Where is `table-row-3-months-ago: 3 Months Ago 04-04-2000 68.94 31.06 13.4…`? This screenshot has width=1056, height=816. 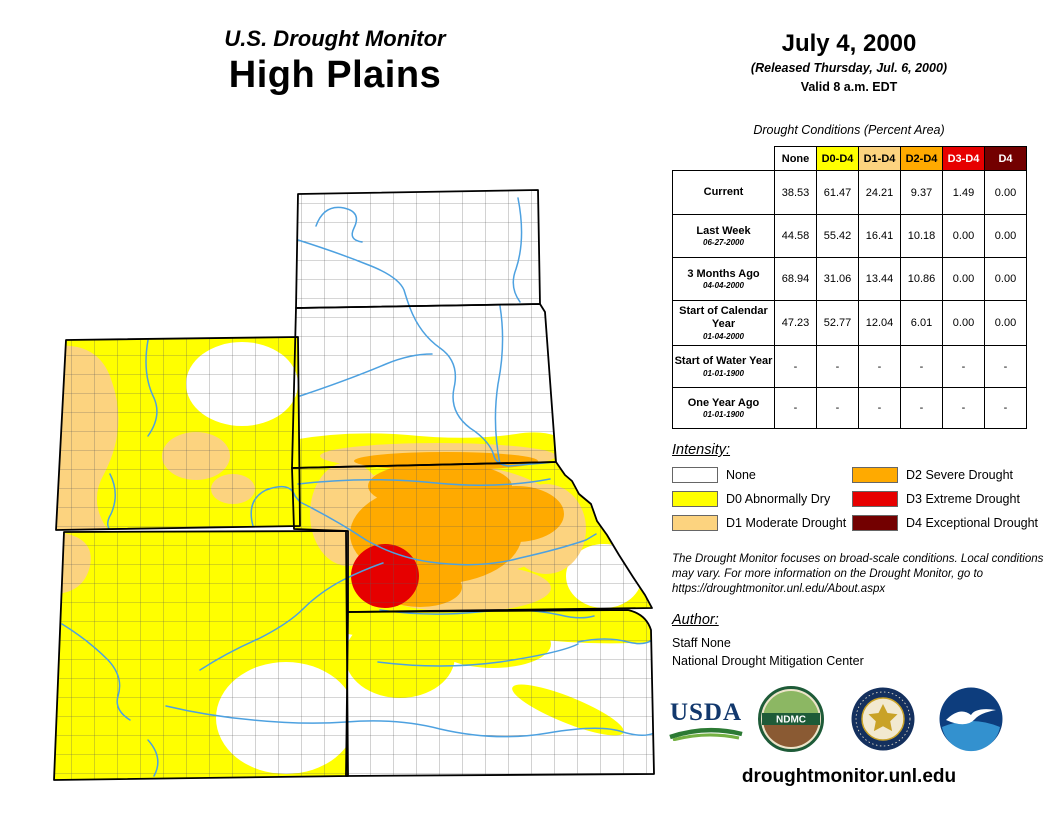 table-row-3-months-ago: 3 Months Ago 04-04-2000 68.94 31.06 13.4… is located at coordinates (849, 279).